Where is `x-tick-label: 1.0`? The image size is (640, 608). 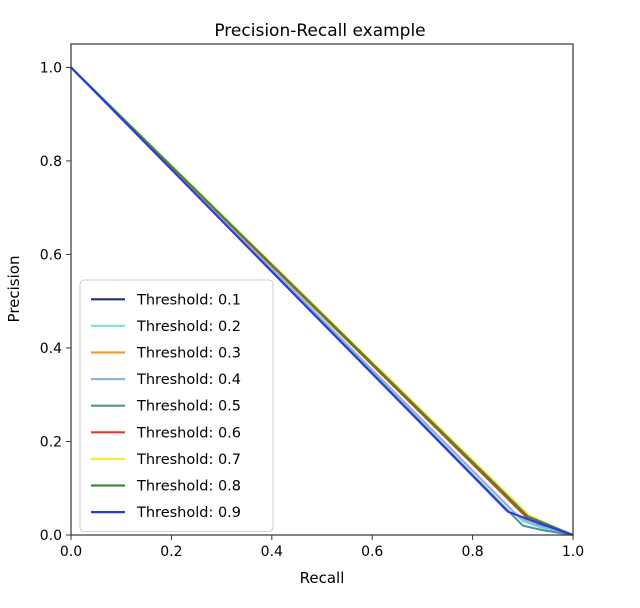
x-tick-label: 1.0 is located at coordinates (573, 552).